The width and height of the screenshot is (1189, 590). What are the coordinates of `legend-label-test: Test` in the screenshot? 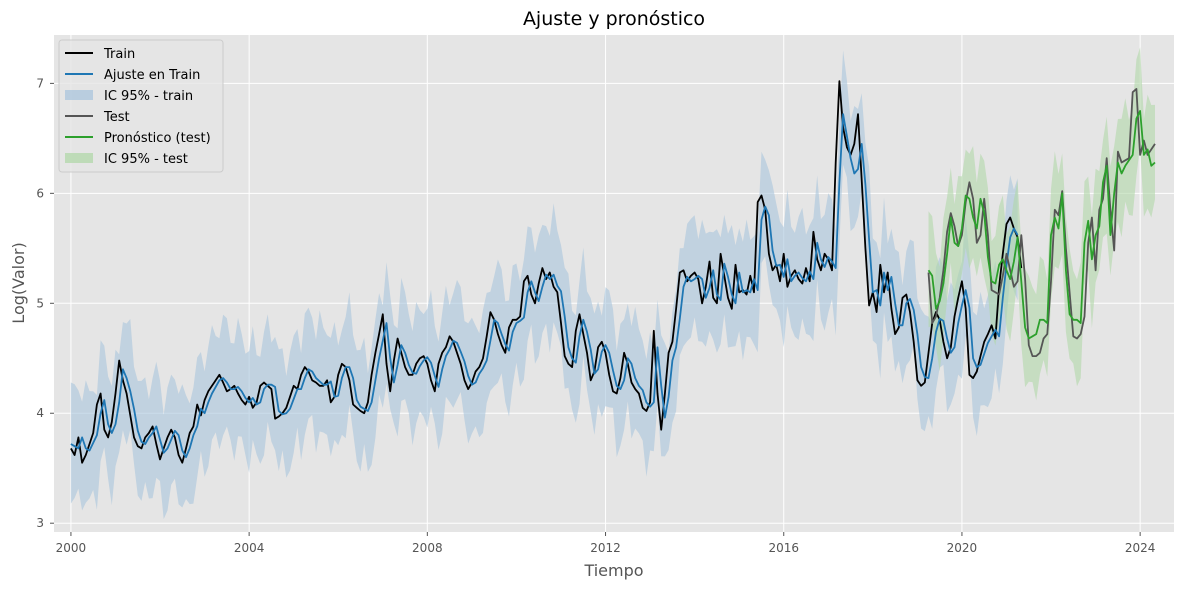 It's located at (116, 117).